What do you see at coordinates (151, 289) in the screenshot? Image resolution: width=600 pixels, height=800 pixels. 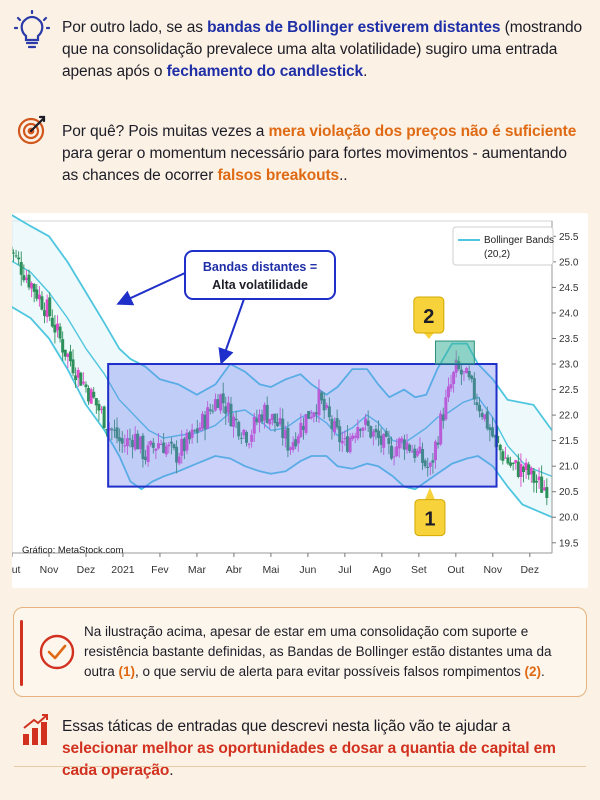 I see `callout-arrow-left` at bounding box center [151, 289].